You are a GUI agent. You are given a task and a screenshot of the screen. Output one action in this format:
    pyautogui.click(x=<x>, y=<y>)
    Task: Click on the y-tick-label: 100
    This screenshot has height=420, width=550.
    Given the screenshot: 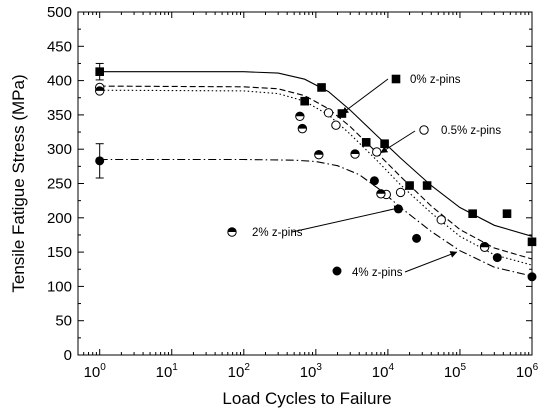 What is the action you would take?
    pyautogui.click(x=59, y=286)
    